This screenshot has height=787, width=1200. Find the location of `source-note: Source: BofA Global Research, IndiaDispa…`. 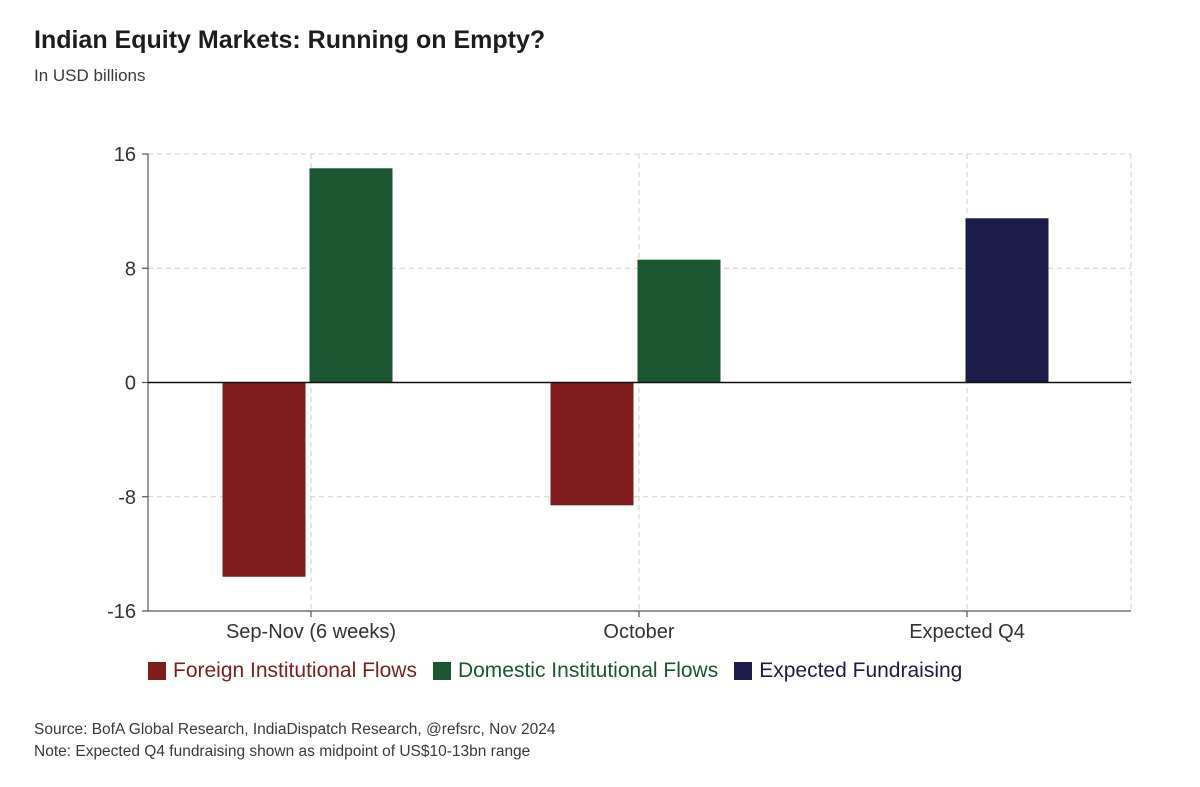

source-note: Source: BofA Global Research, IndiaDispa… is located at coordinates (295, 729).